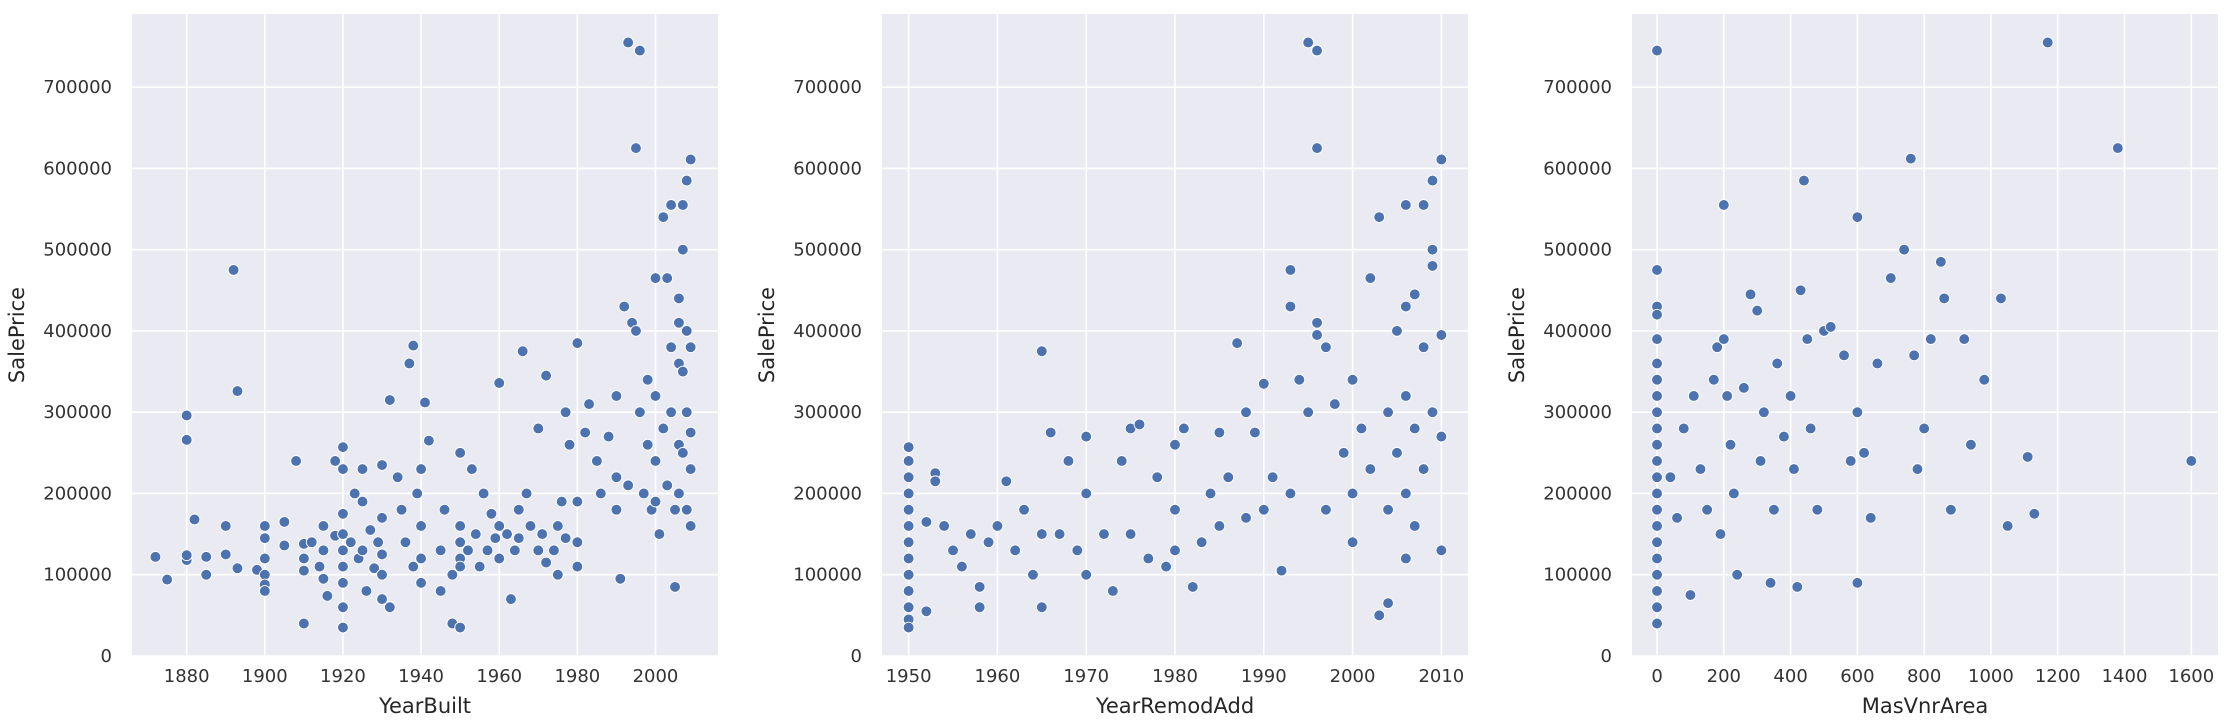 The width and height of the screenshot is (2232, 720). I want to click on y-tick-label: 500000, so click(827, 250).